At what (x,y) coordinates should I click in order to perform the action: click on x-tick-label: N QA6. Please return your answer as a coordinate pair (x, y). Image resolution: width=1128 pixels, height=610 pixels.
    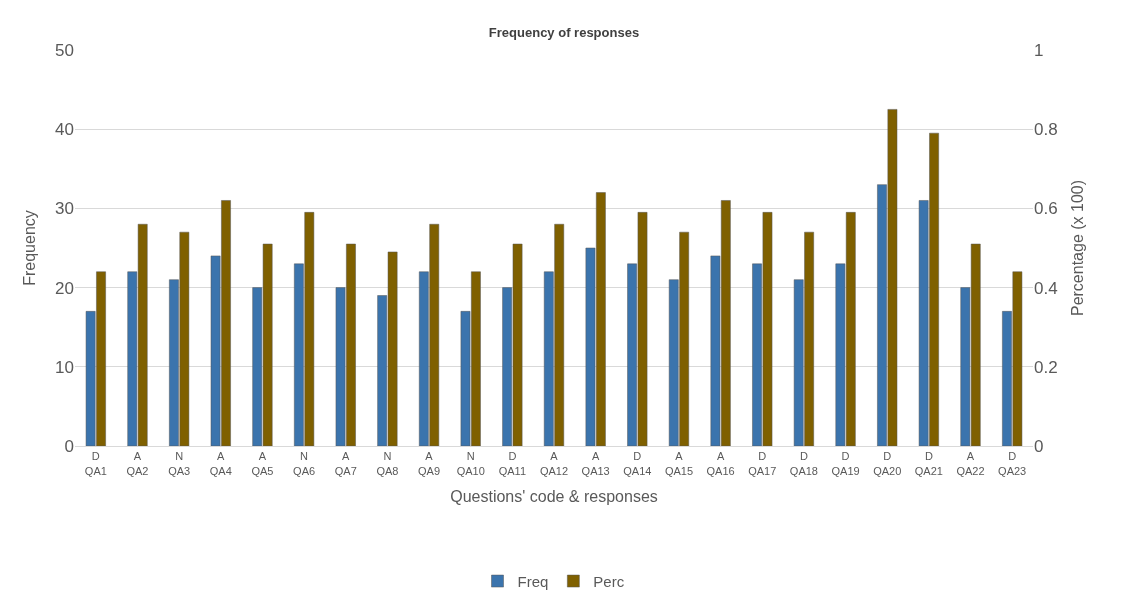
    Looking at the image, I should click on (304, 463).